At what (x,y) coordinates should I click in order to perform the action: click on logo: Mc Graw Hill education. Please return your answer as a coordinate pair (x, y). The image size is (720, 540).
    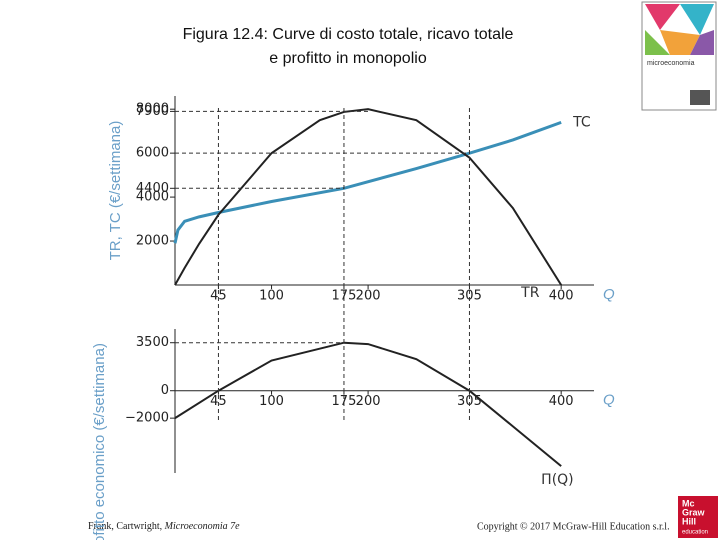
    Looking at the image, I should click on (698, 517).